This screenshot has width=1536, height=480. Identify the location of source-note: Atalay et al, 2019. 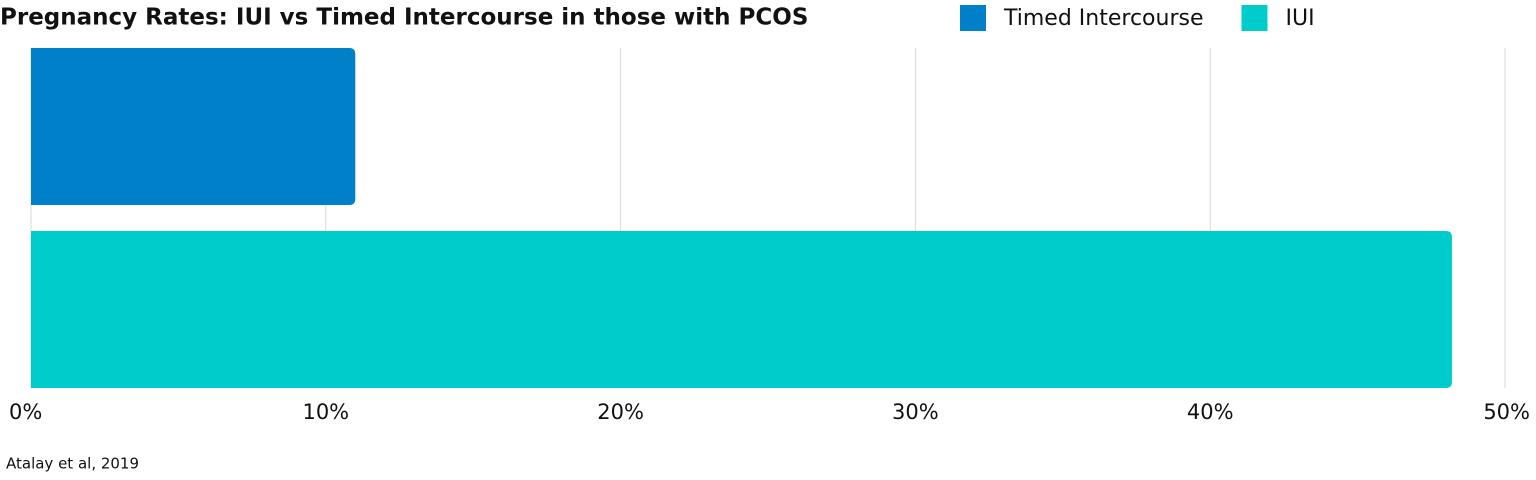
(72, 464).